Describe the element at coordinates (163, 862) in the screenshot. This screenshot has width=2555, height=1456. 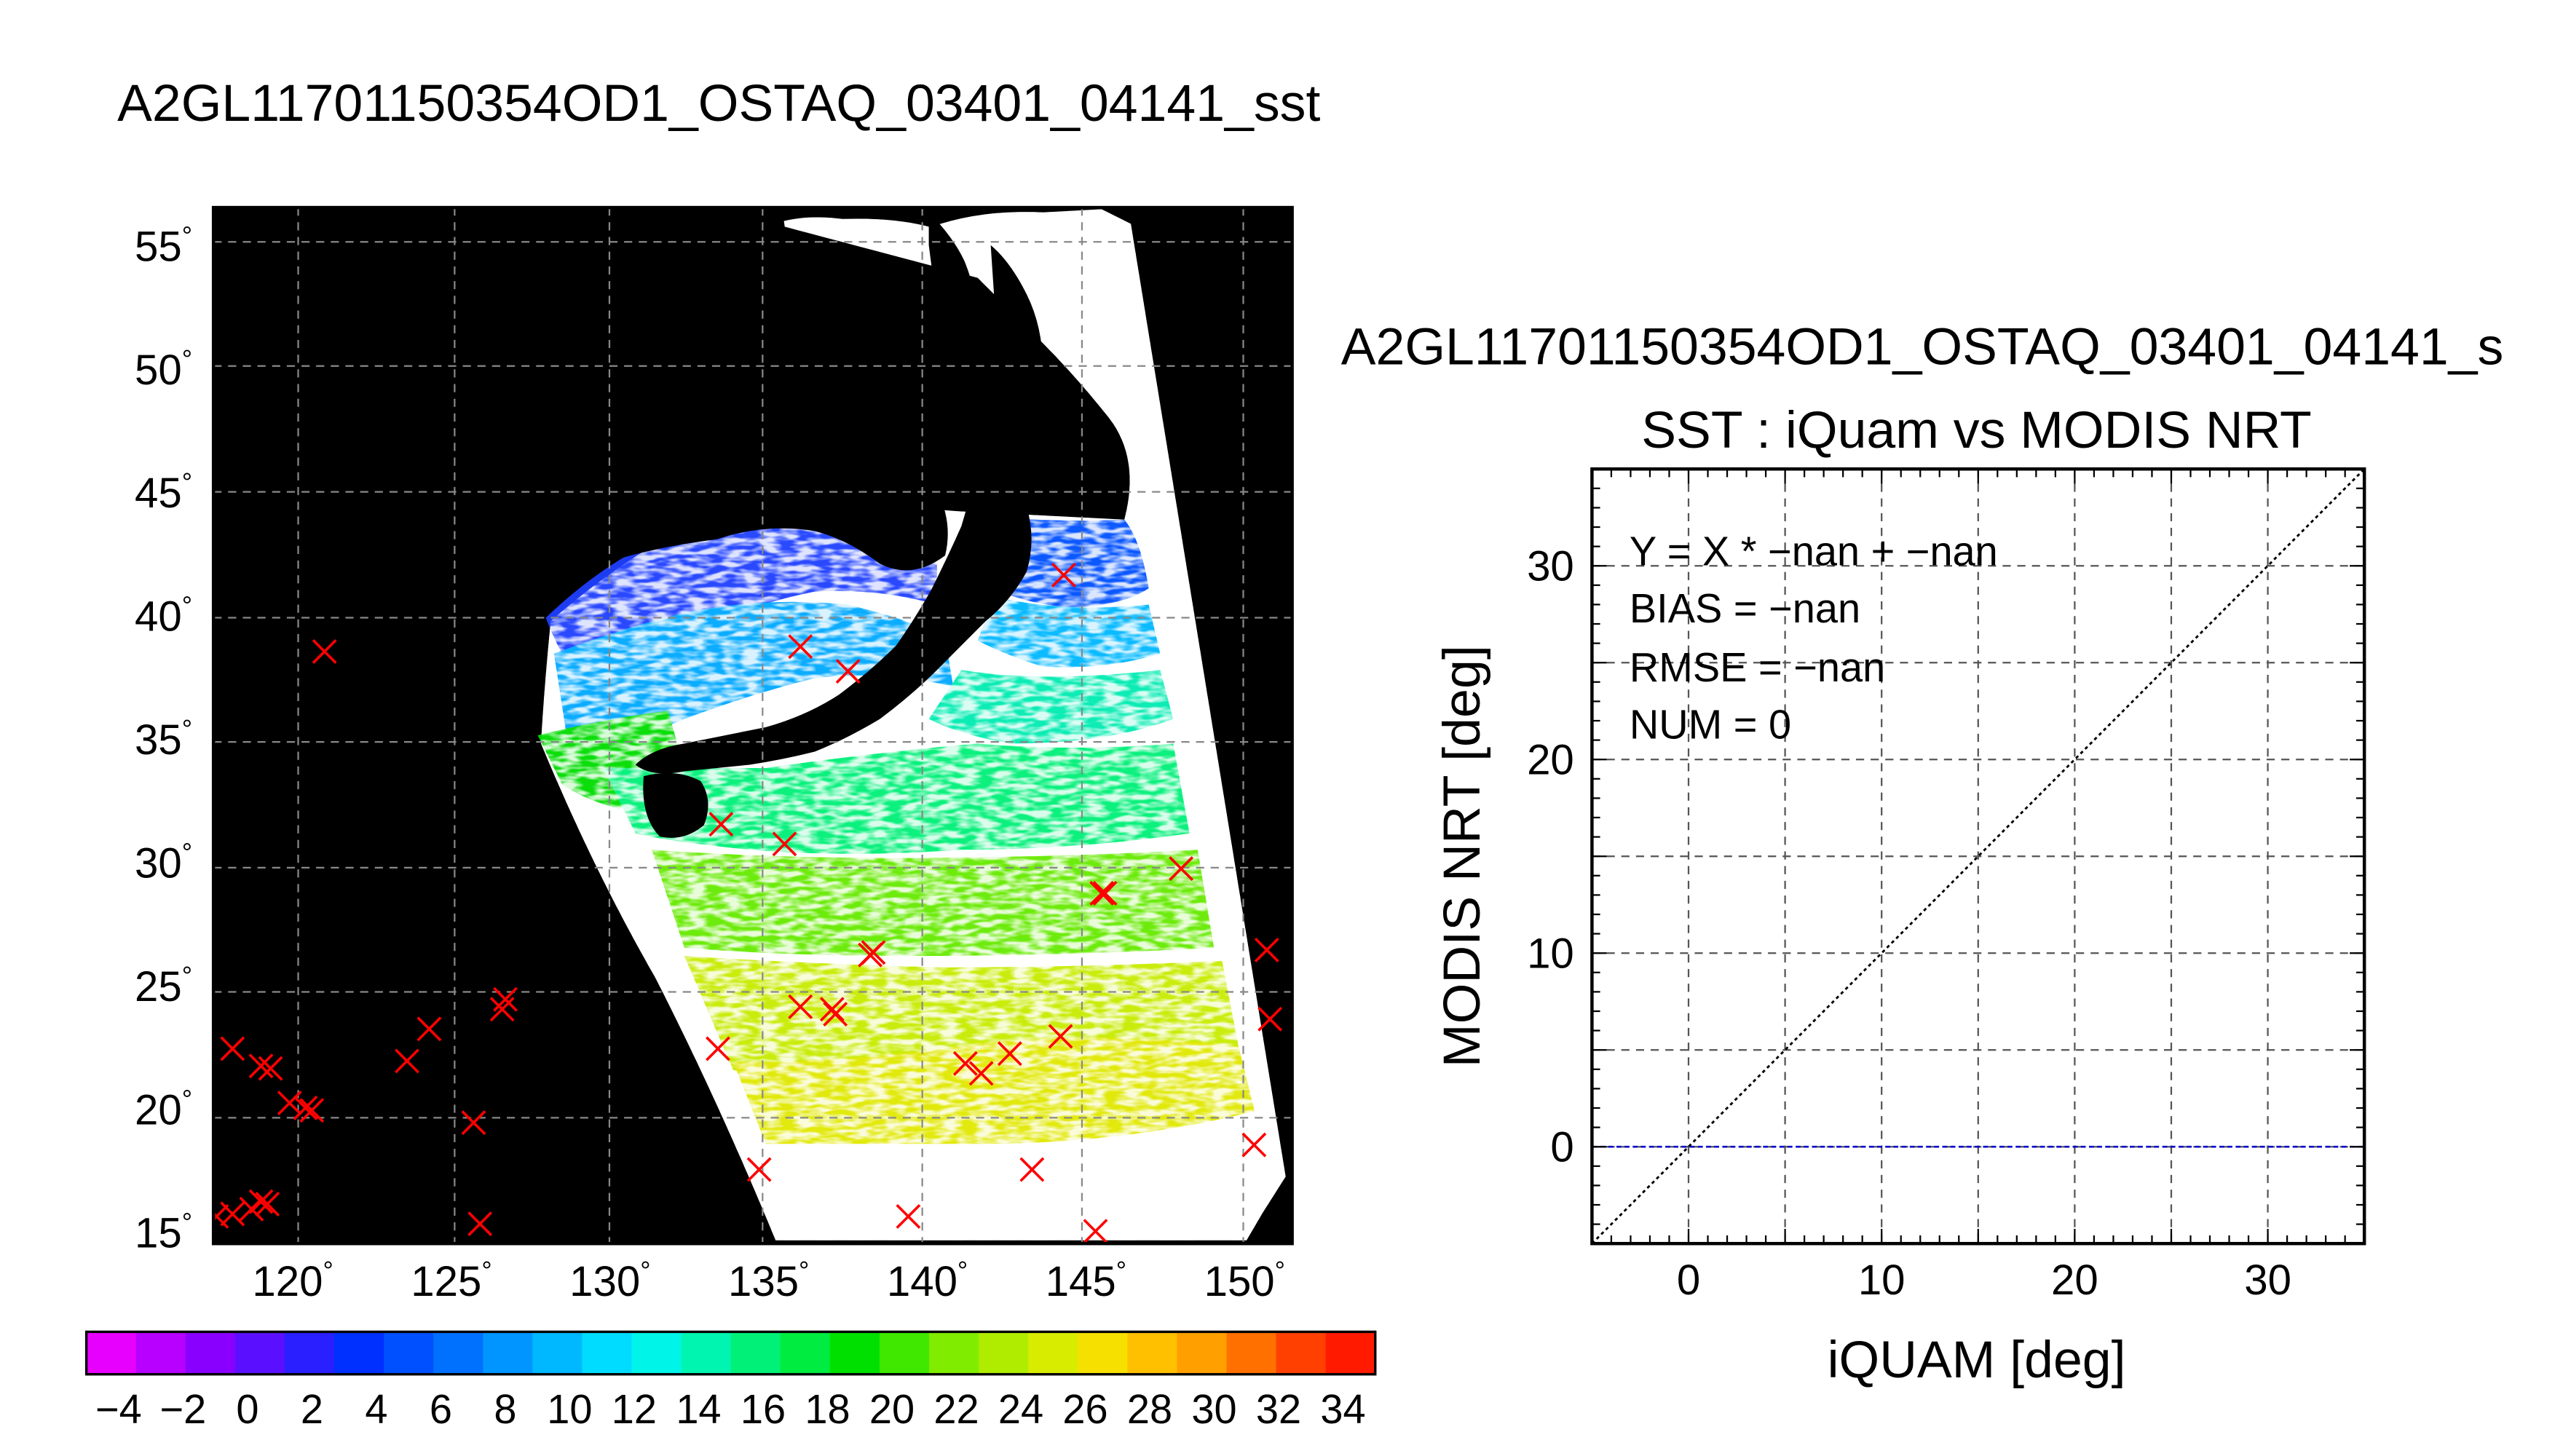
I see `lat-tick-label: 30°` at that location.